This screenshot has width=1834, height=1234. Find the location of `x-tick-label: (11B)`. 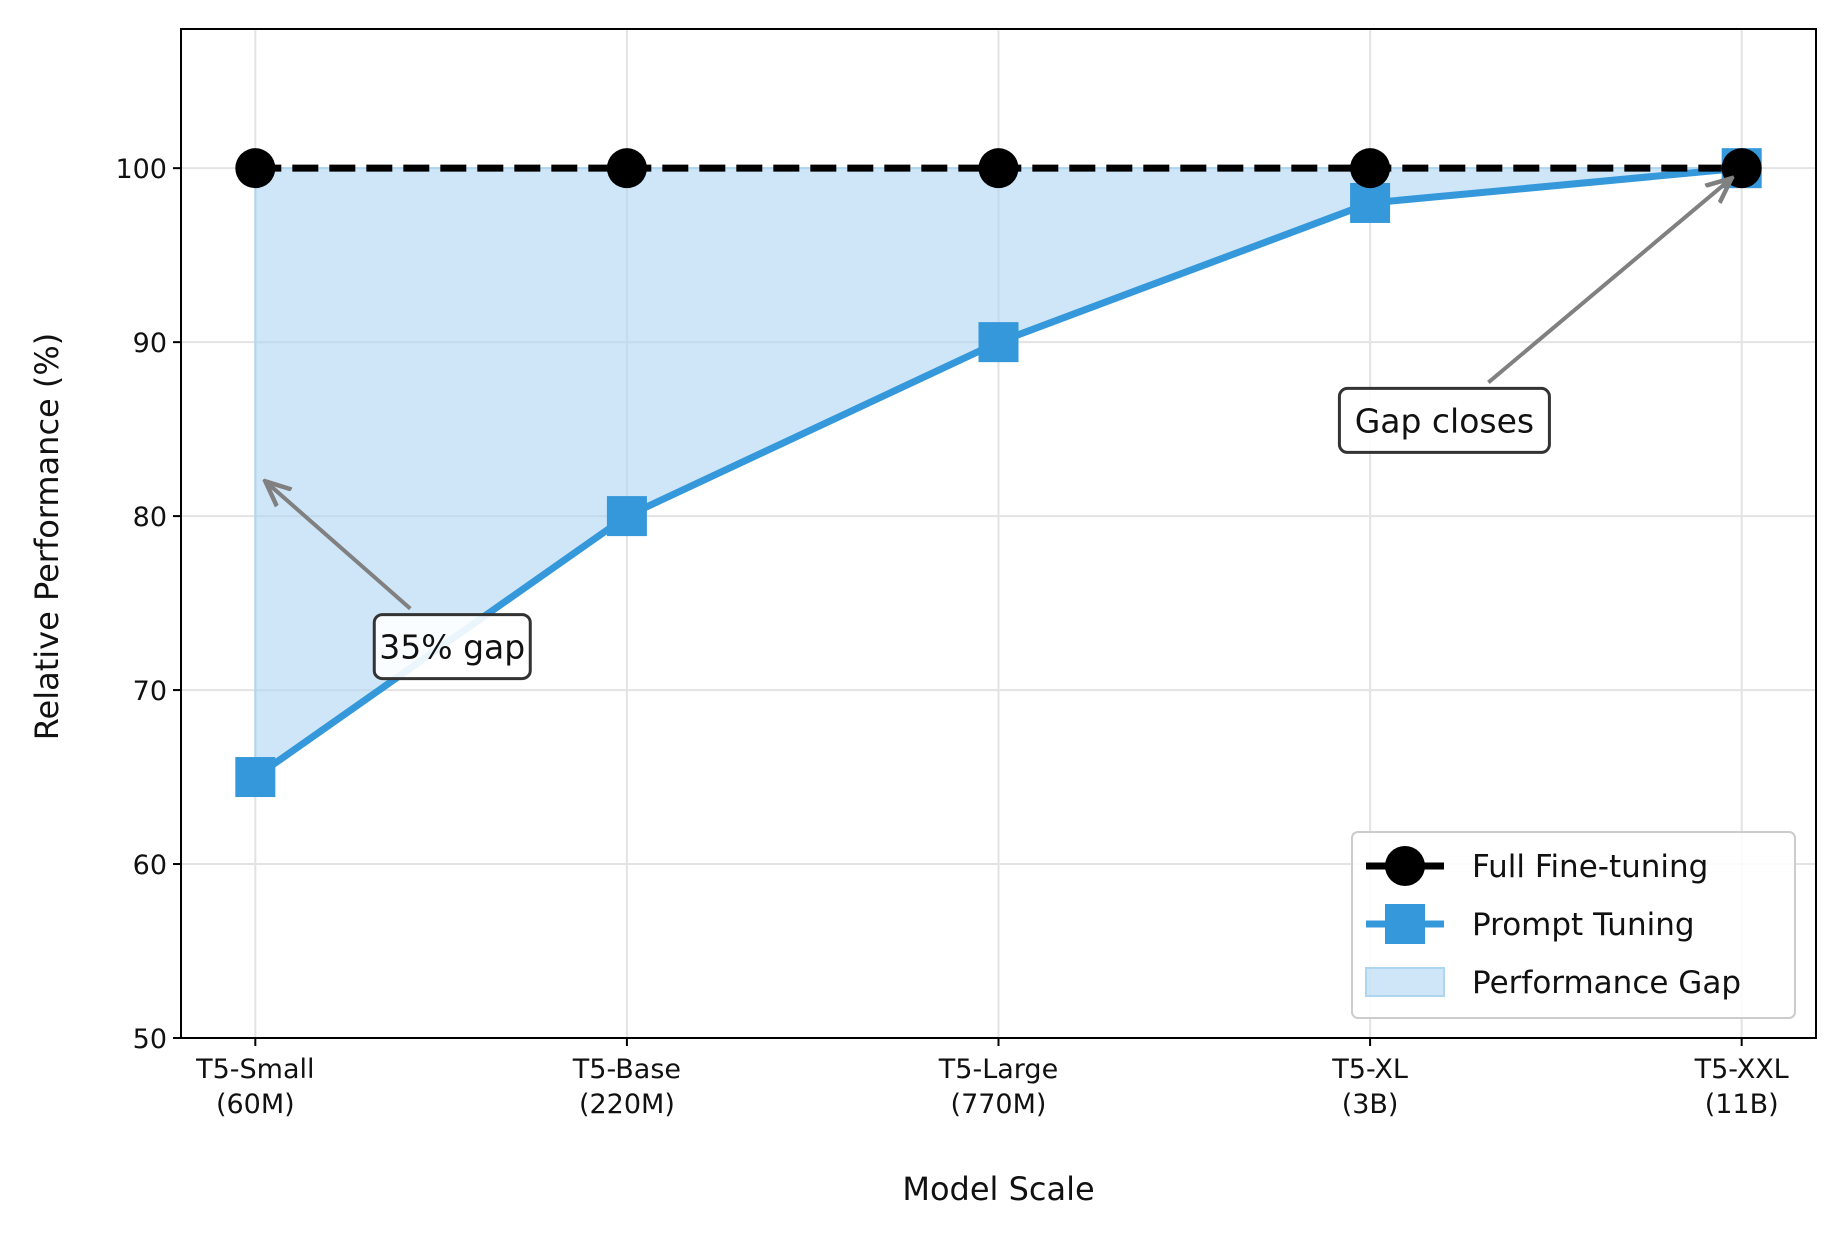

x-tick-label: (11B) is located at coordinates (1742, 1104).